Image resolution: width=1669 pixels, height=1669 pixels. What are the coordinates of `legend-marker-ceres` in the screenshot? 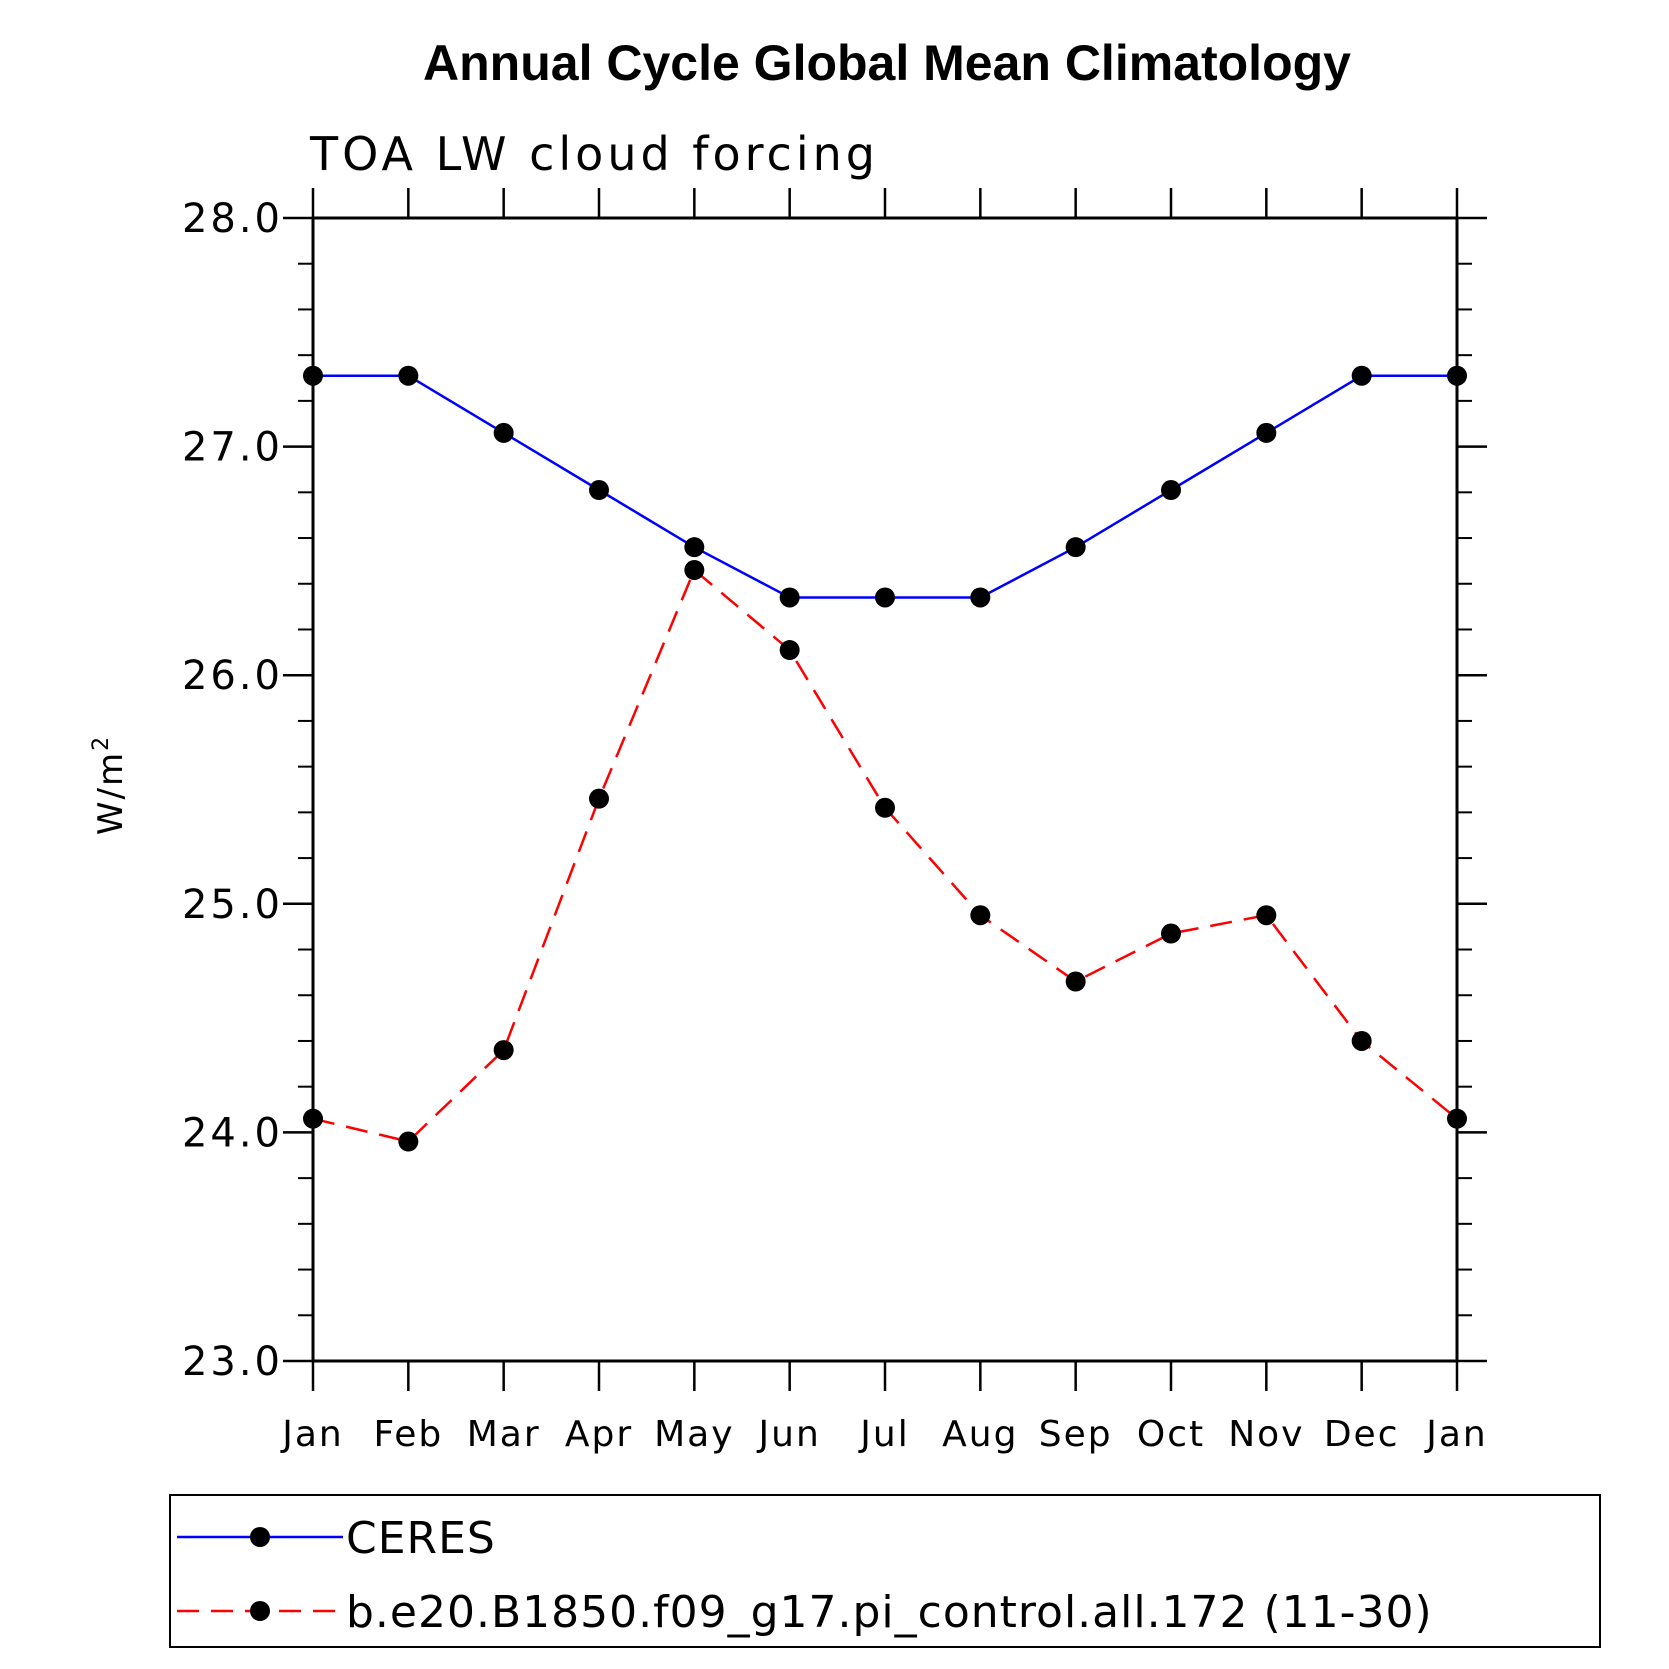 It's located at (260, 1537).